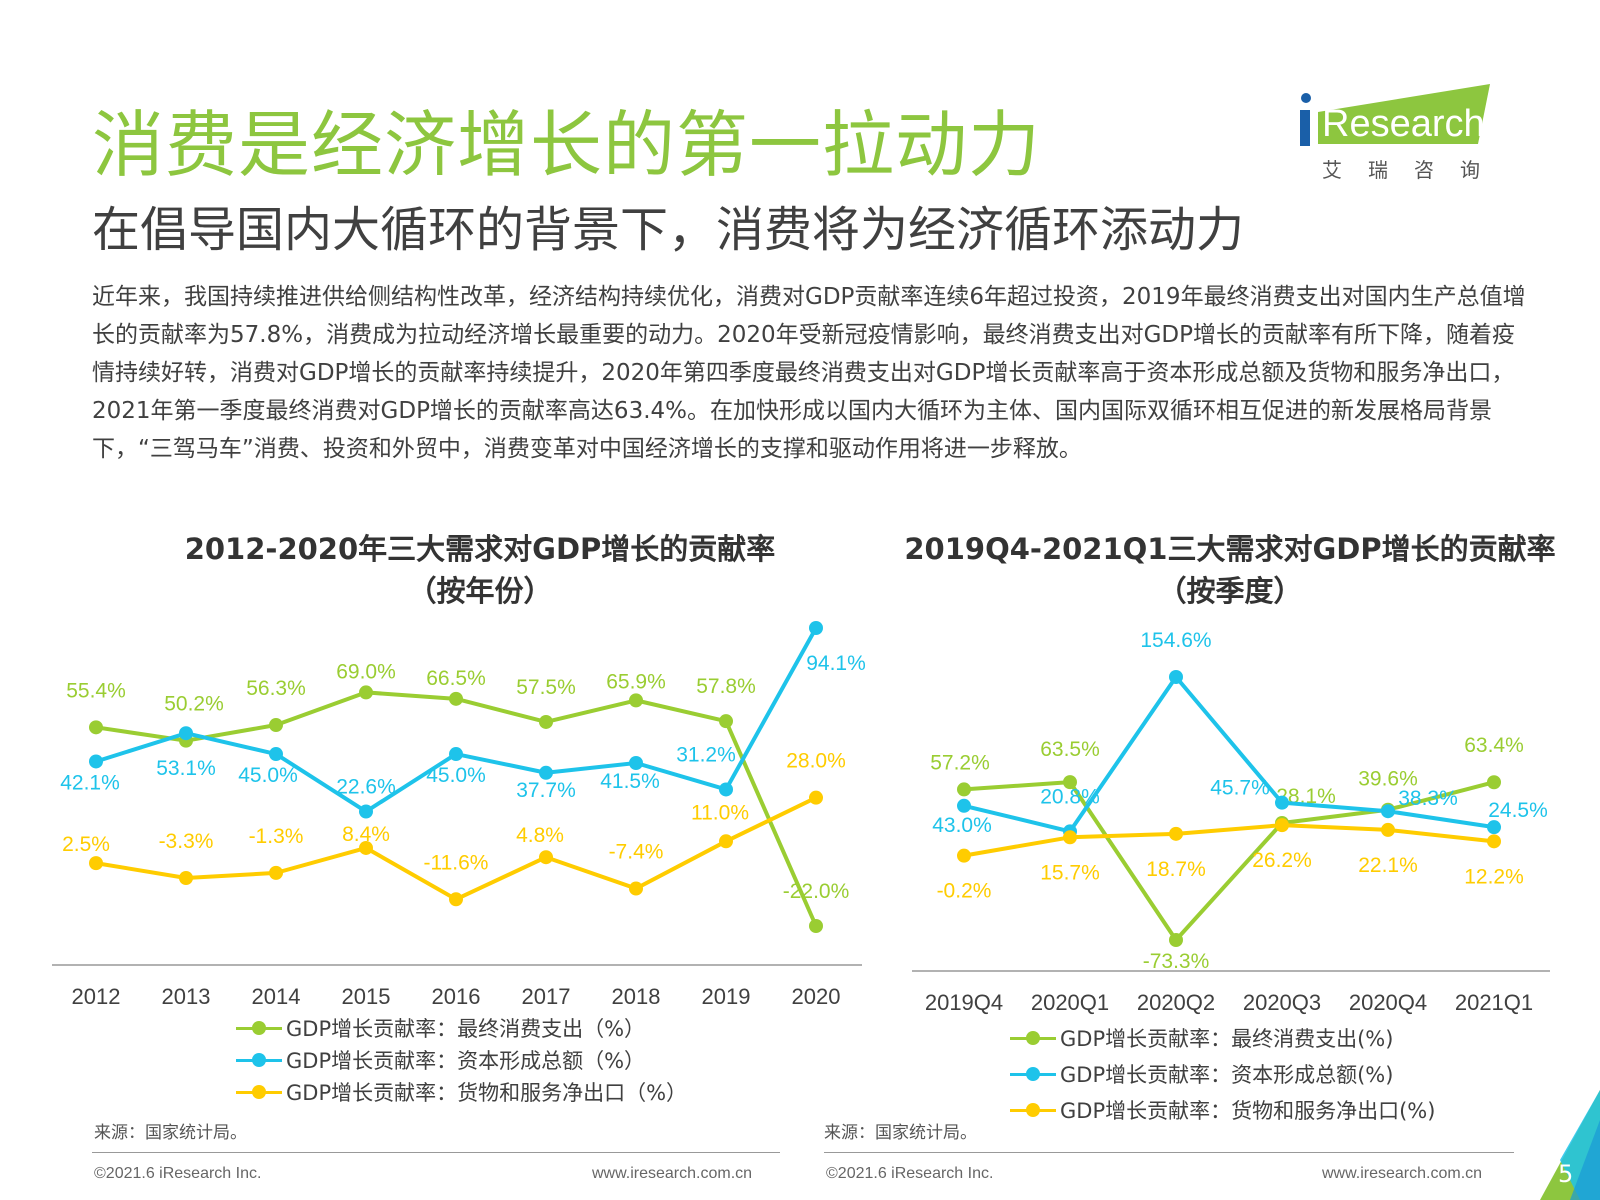  What do you see at coordinates (1229, 840) in the screenshot?
I see `quarterly-series-line-export` at bounding box center [1229, 840].